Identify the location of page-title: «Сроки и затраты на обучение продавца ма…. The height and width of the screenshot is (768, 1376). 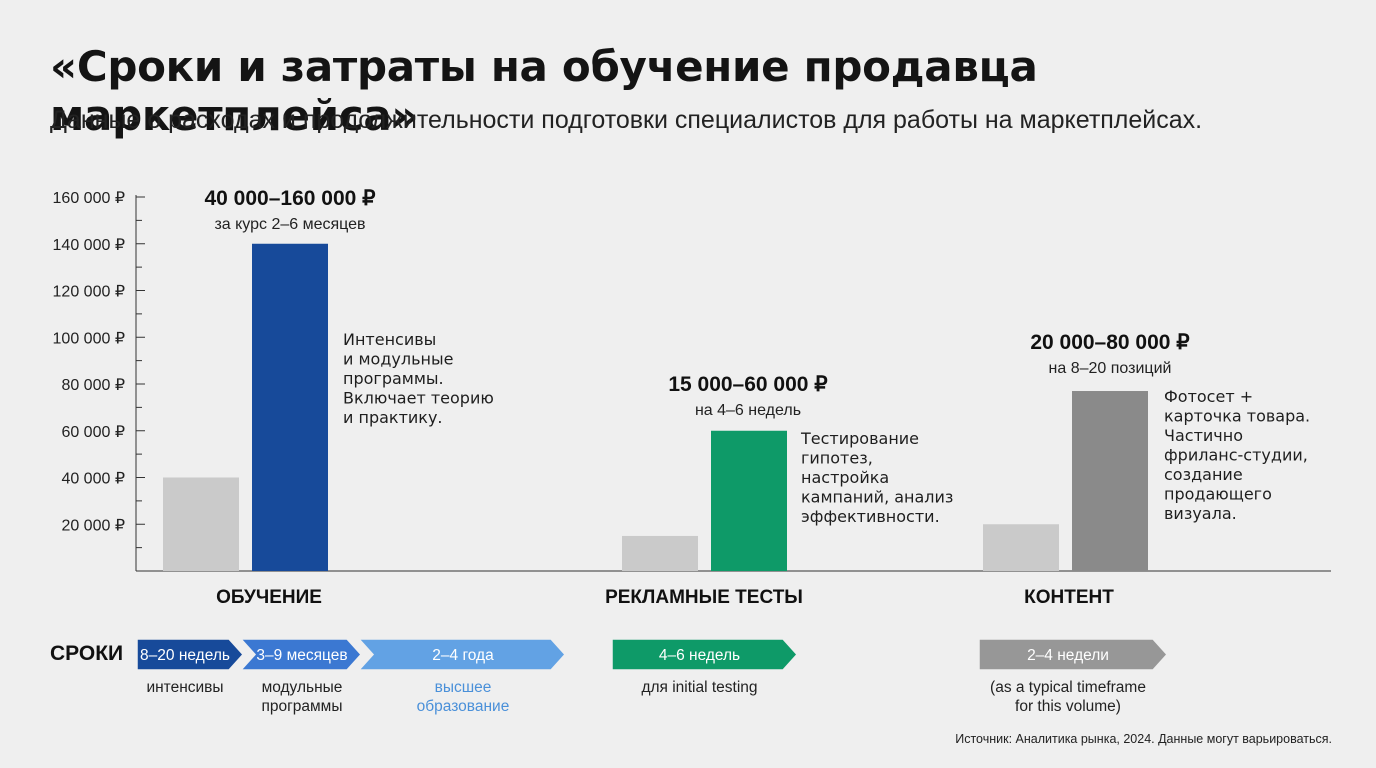
(544, 91).